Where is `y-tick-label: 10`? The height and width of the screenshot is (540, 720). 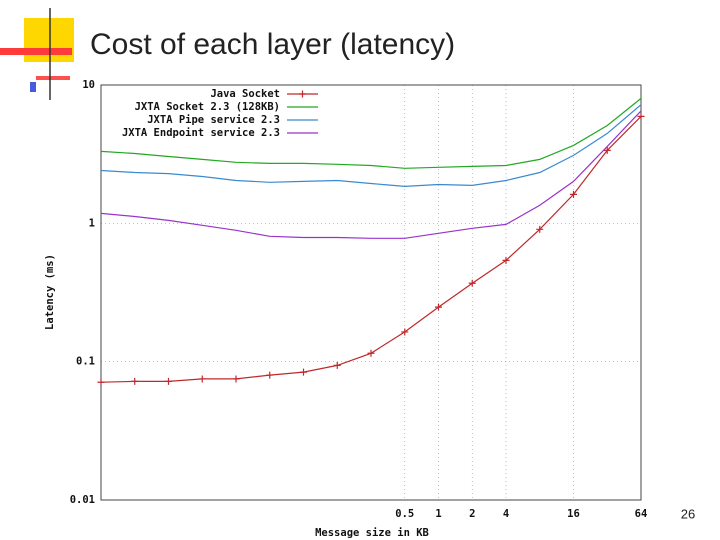 y-tick-label: 10 is located at coordinates (88, 85).